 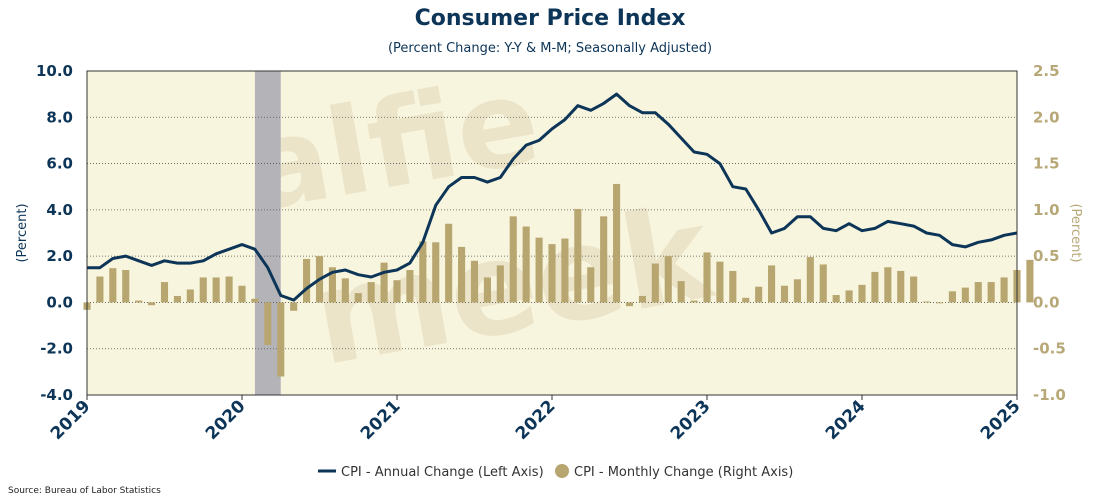 What do you see at coordinates (1001, 420) in the screenshot?
I see `x-tick-label: 2025` at bounding box center [1001, 420].